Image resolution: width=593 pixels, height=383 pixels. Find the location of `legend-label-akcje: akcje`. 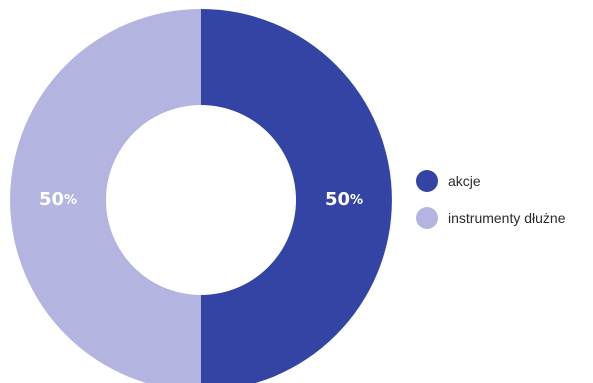

legend-label-akcje: akcje is located at coordinates (464, 181).